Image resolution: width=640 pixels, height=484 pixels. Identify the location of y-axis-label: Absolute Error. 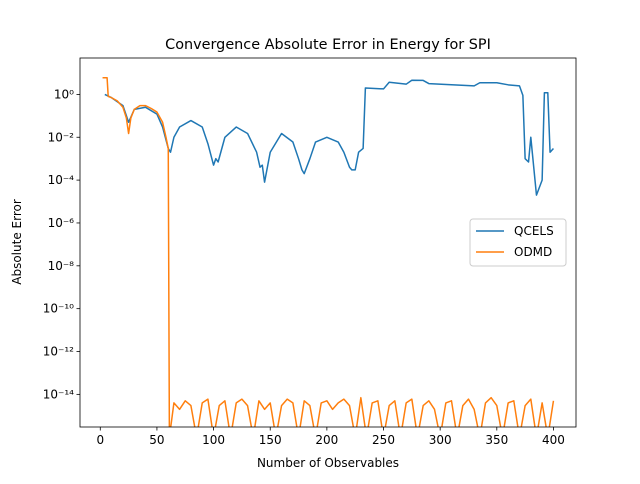
(17, 242).